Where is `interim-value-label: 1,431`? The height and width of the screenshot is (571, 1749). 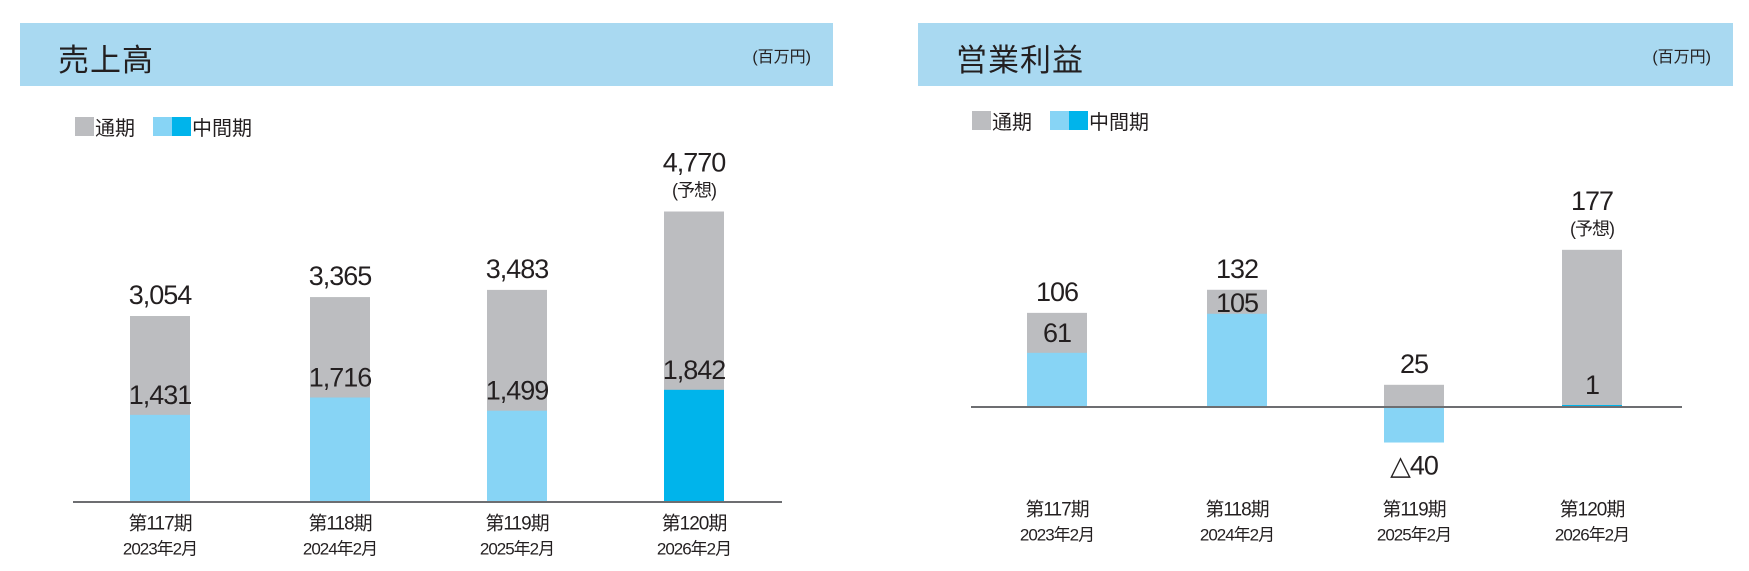
interim-value-label: 1,431 is located at coordinates (160, 395).